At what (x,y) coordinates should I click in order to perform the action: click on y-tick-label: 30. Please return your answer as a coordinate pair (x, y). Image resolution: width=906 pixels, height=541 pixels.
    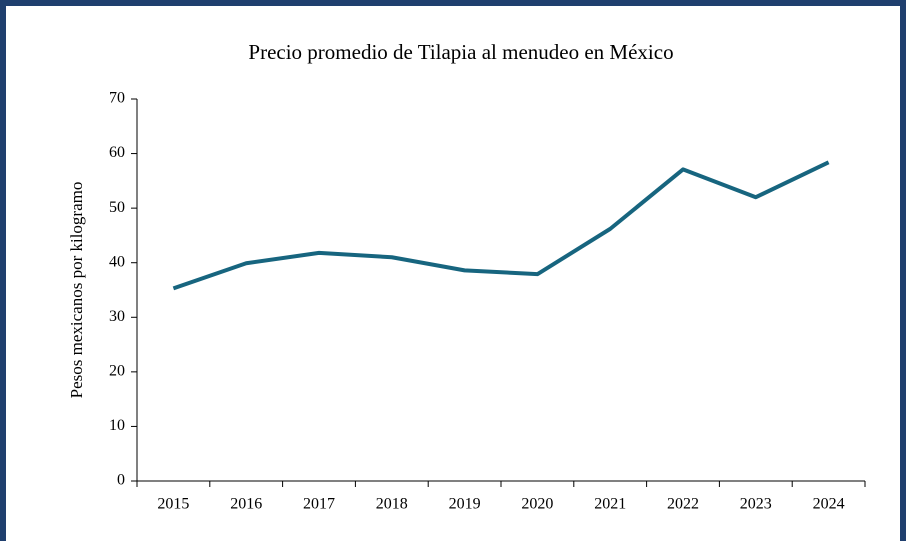
    Looking at the image, I should click on (117, 316).